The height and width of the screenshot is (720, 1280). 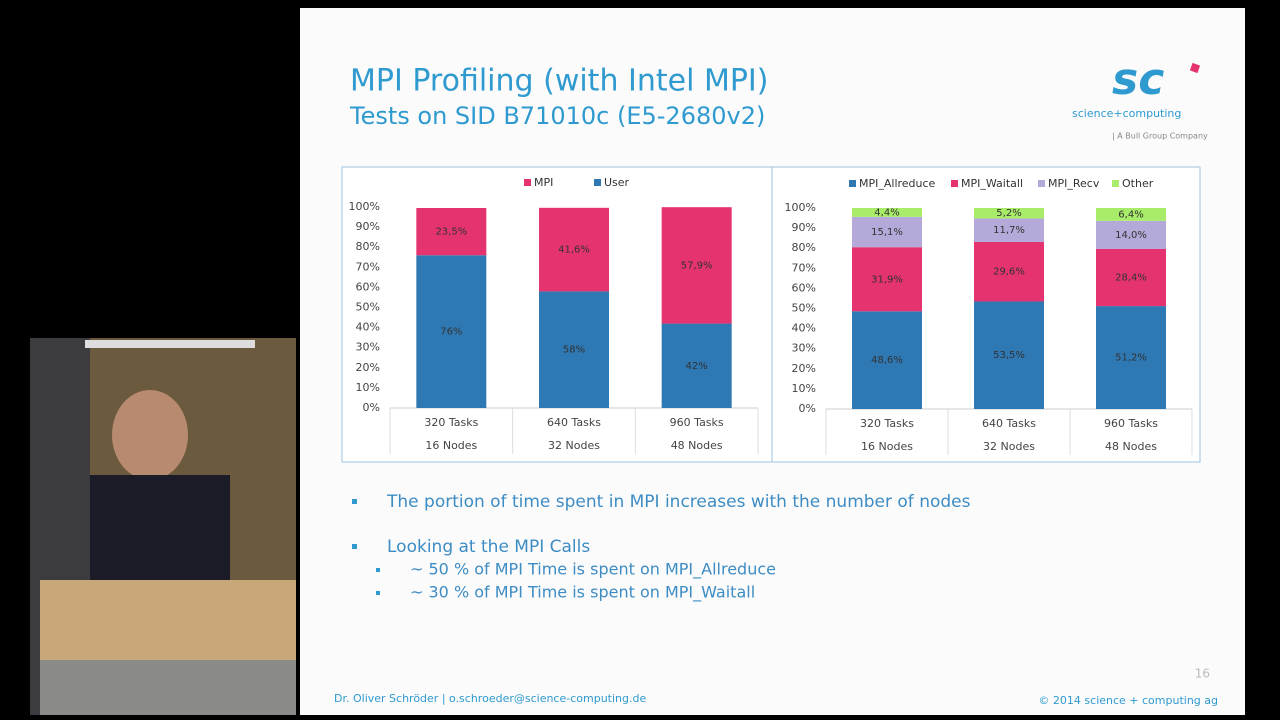 I want to click on legend-label: MPI_Recv, so click(x=1074, y=183).